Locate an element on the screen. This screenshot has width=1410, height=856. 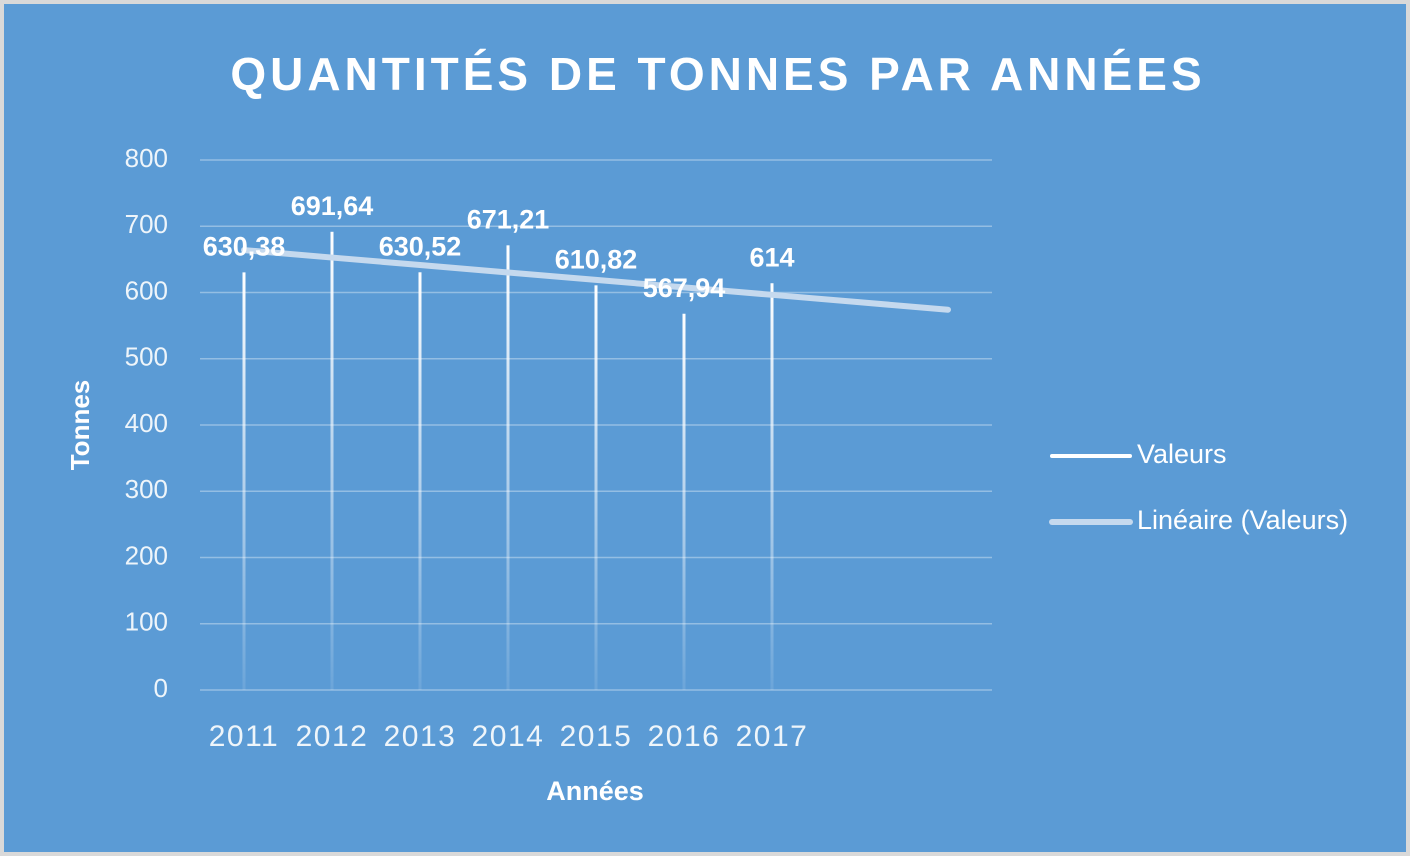
y-tick-label: 200 is located at coordinates (146, 555).